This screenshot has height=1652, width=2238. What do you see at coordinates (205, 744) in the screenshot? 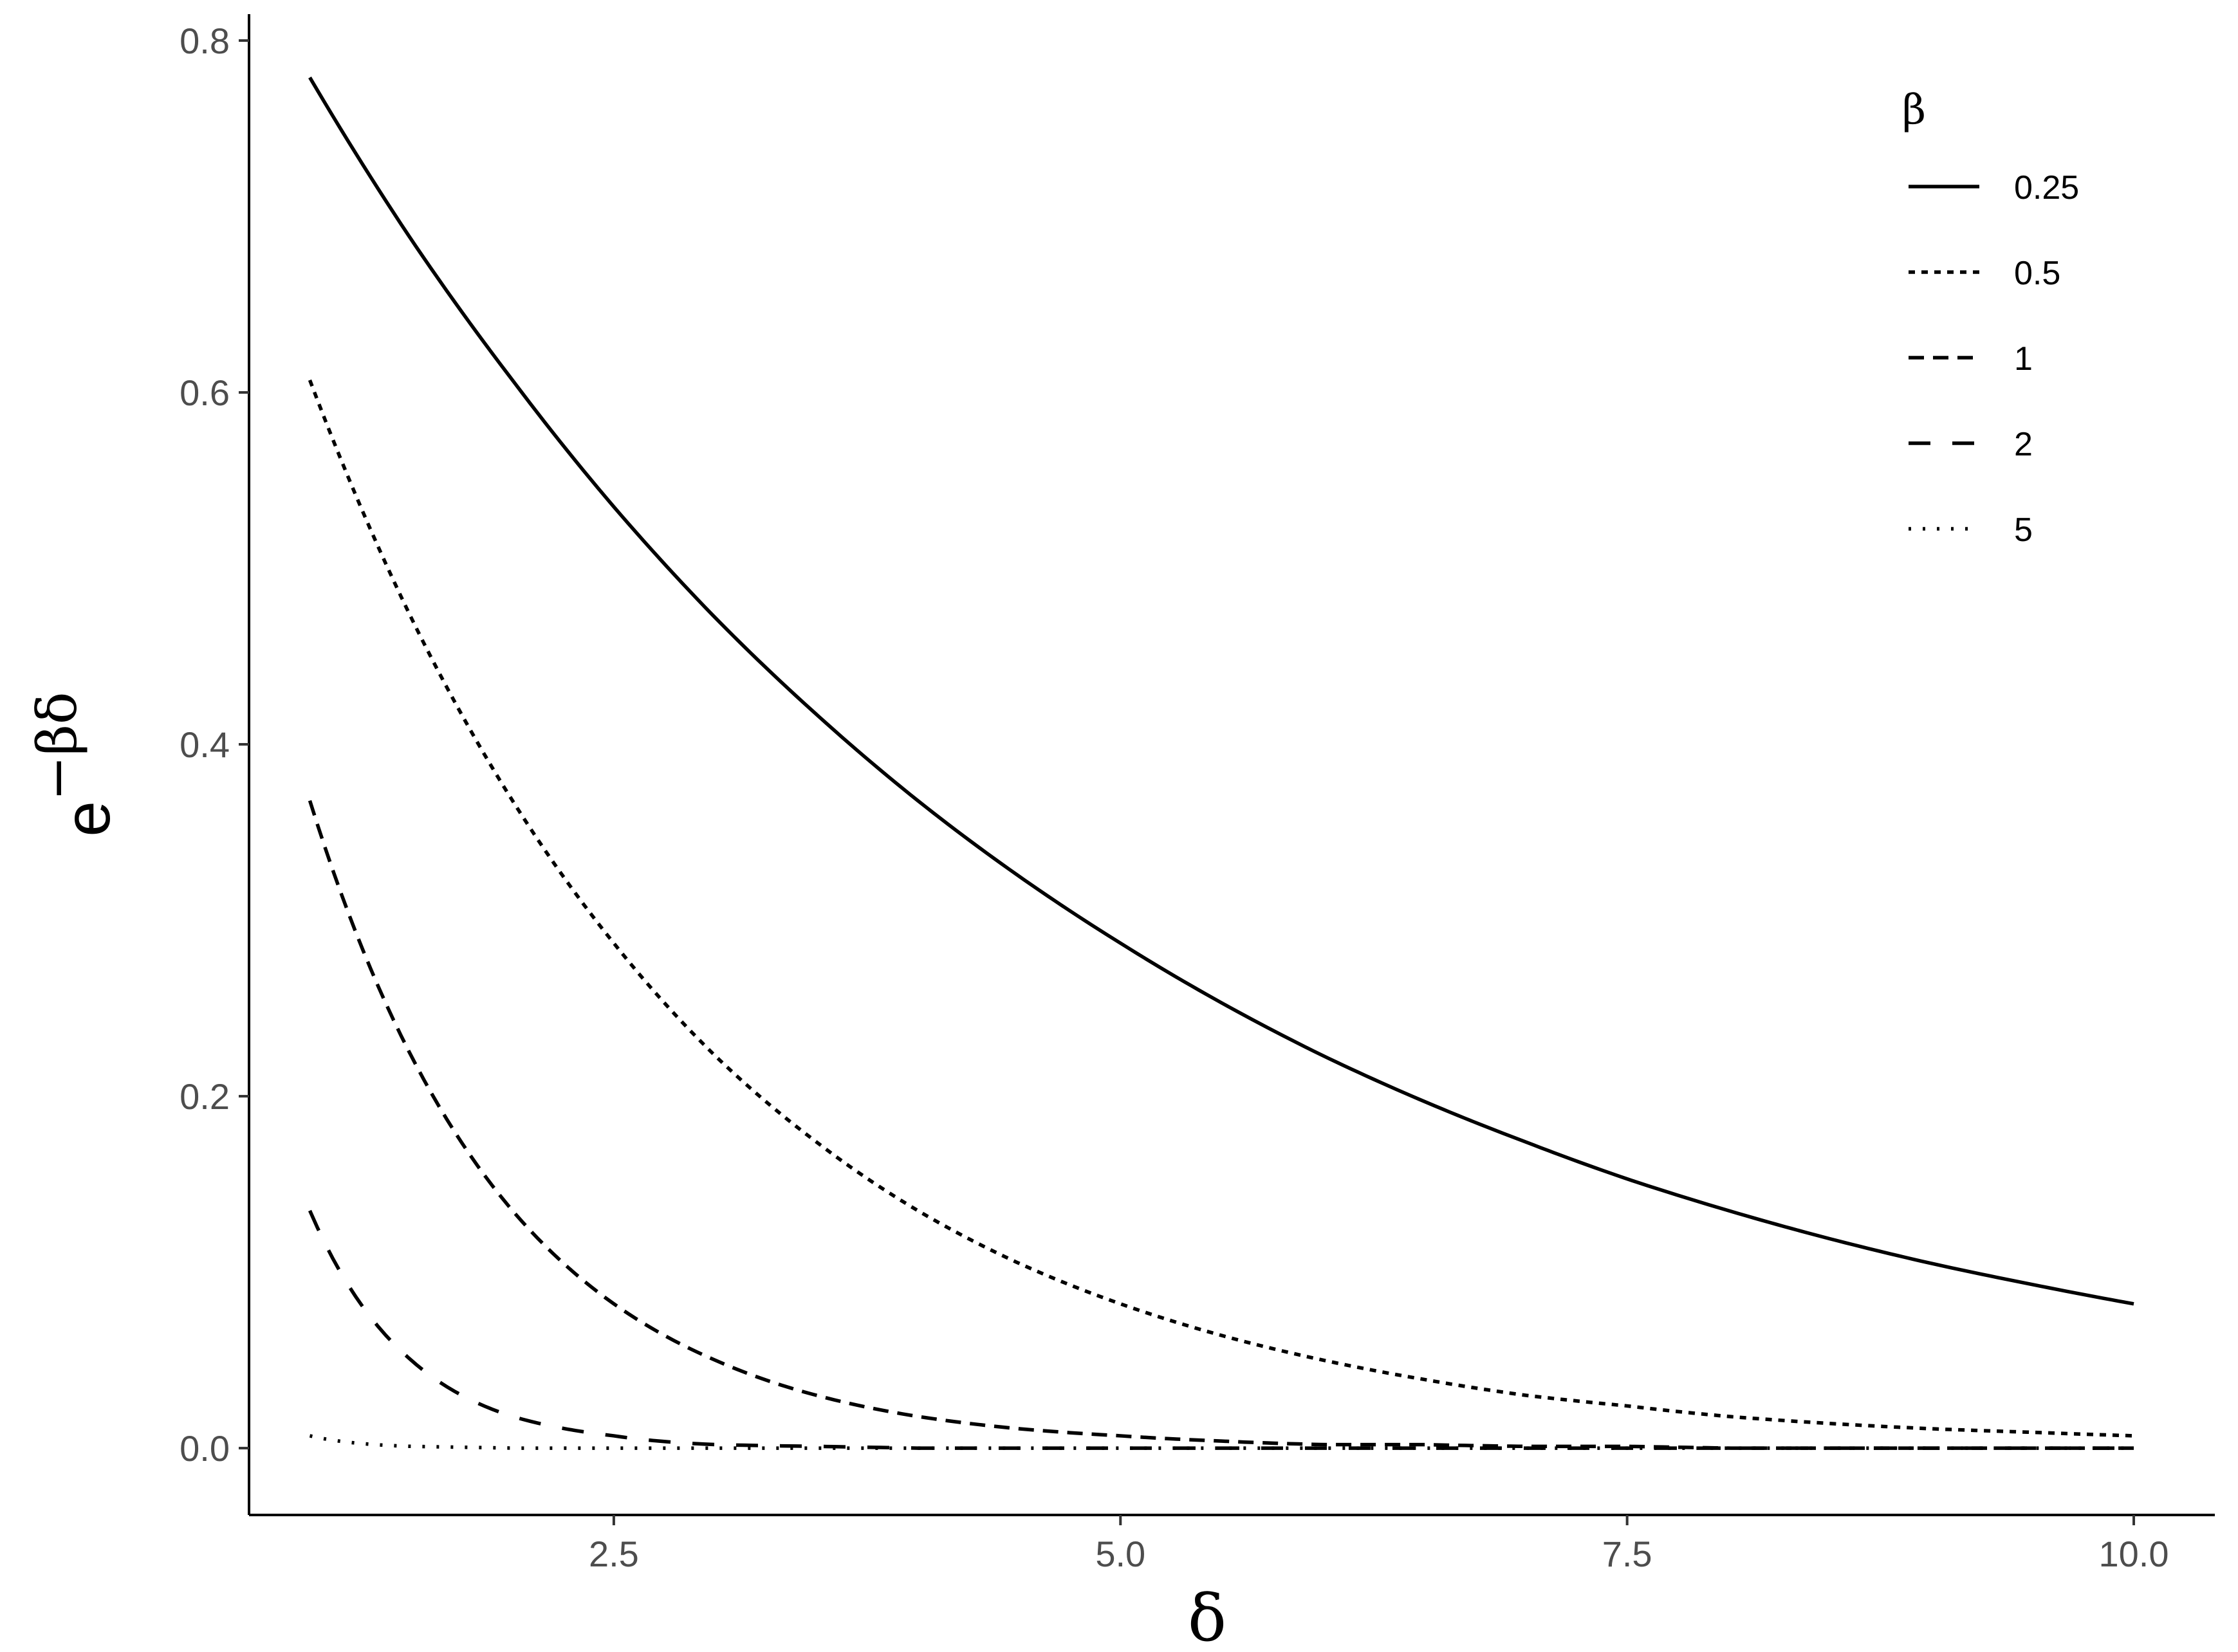
I see `y-tick-label: 0.4` at bounding box center [205, 744].